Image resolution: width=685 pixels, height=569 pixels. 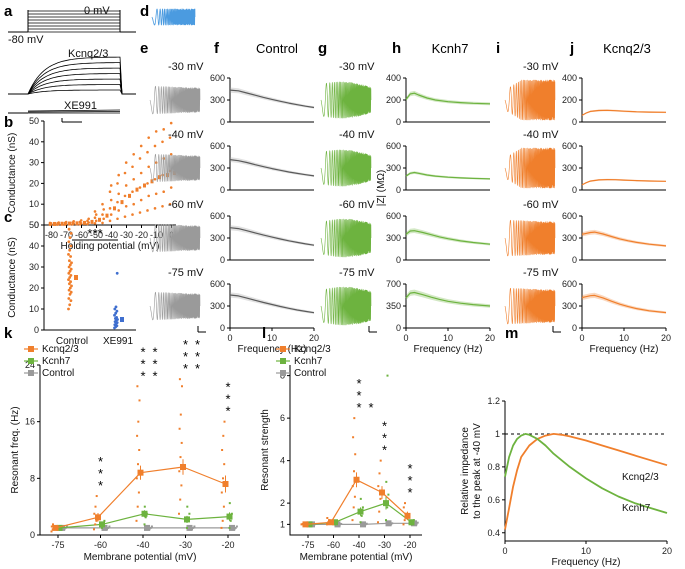 I want to click on panel-m-xtick-label: 20, so click(x=667, y=551).